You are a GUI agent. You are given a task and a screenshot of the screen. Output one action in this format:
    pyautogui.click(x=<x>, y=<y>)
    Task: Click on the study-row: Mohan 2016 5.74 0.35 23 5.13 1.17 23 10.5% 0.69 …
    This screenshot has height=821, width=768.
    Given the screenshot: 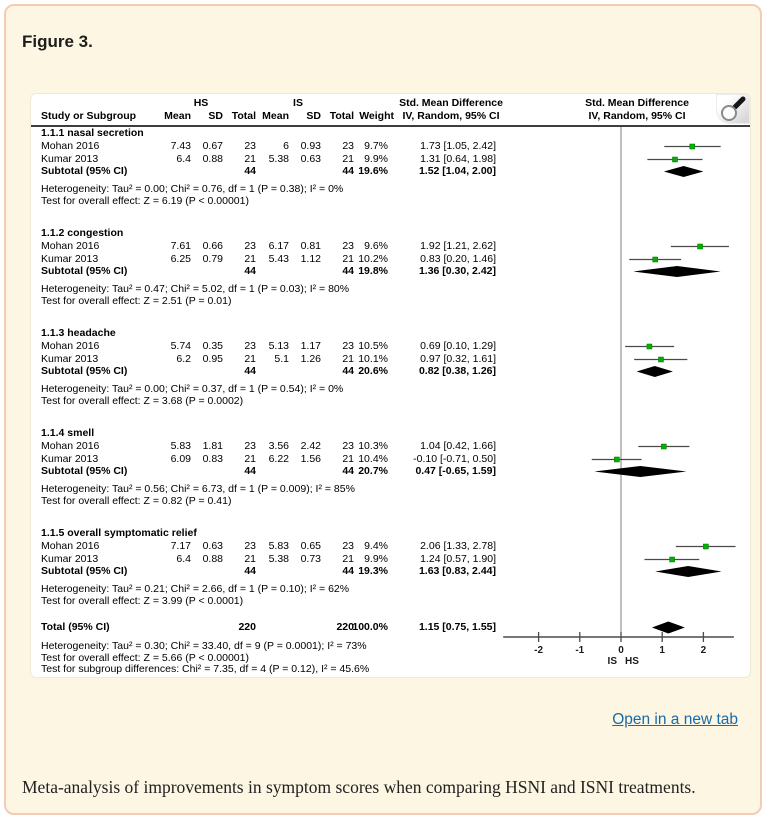 What is the action you would take?
    pyautogui.click(x=390, y=346)
    